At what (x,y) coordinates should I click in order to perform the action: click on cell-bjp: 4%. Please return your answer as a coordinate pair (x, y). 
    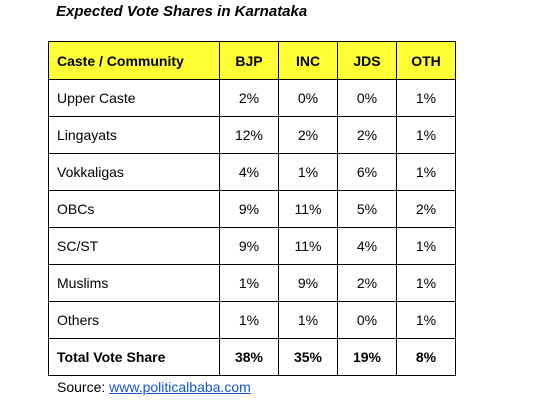
    Looking at the image, I should click on (249, 172).